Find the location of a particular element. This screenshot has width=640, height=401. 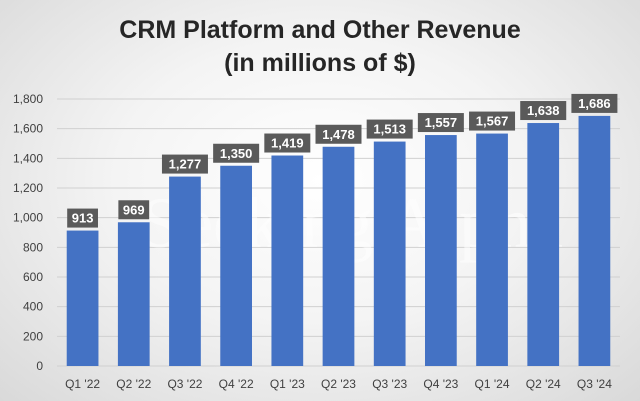

data-label: 1,277 is located at coordinates (185, 164).